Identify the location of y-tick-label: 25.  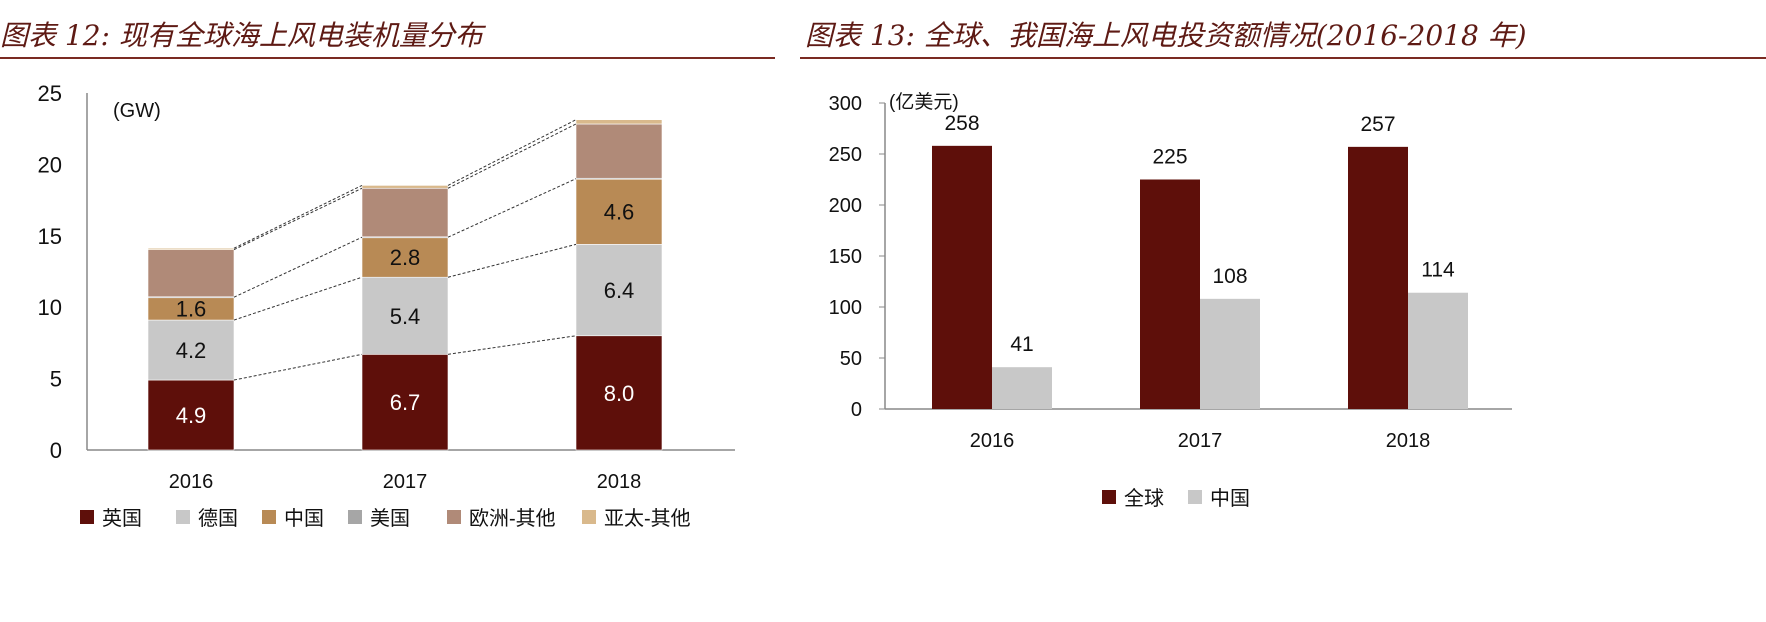
(50, 93).